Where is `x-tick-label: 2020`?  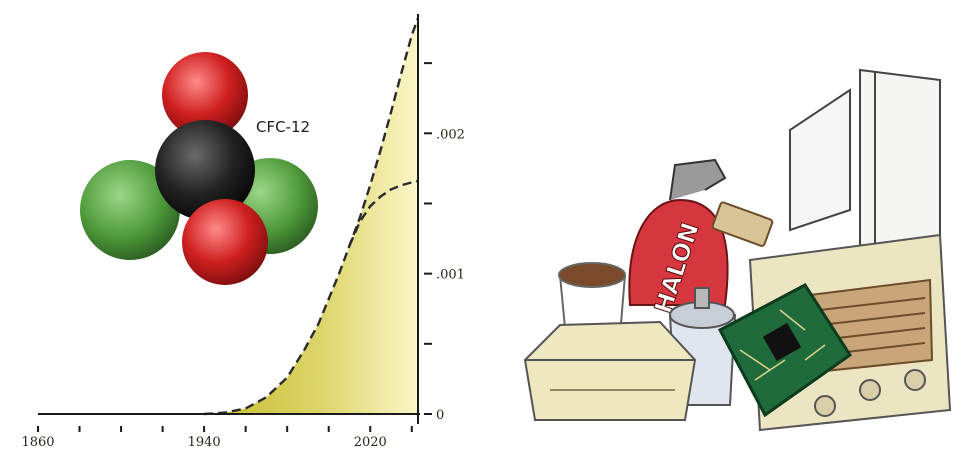 x-tick-label: 2020 is located at coordinates (370, 442).